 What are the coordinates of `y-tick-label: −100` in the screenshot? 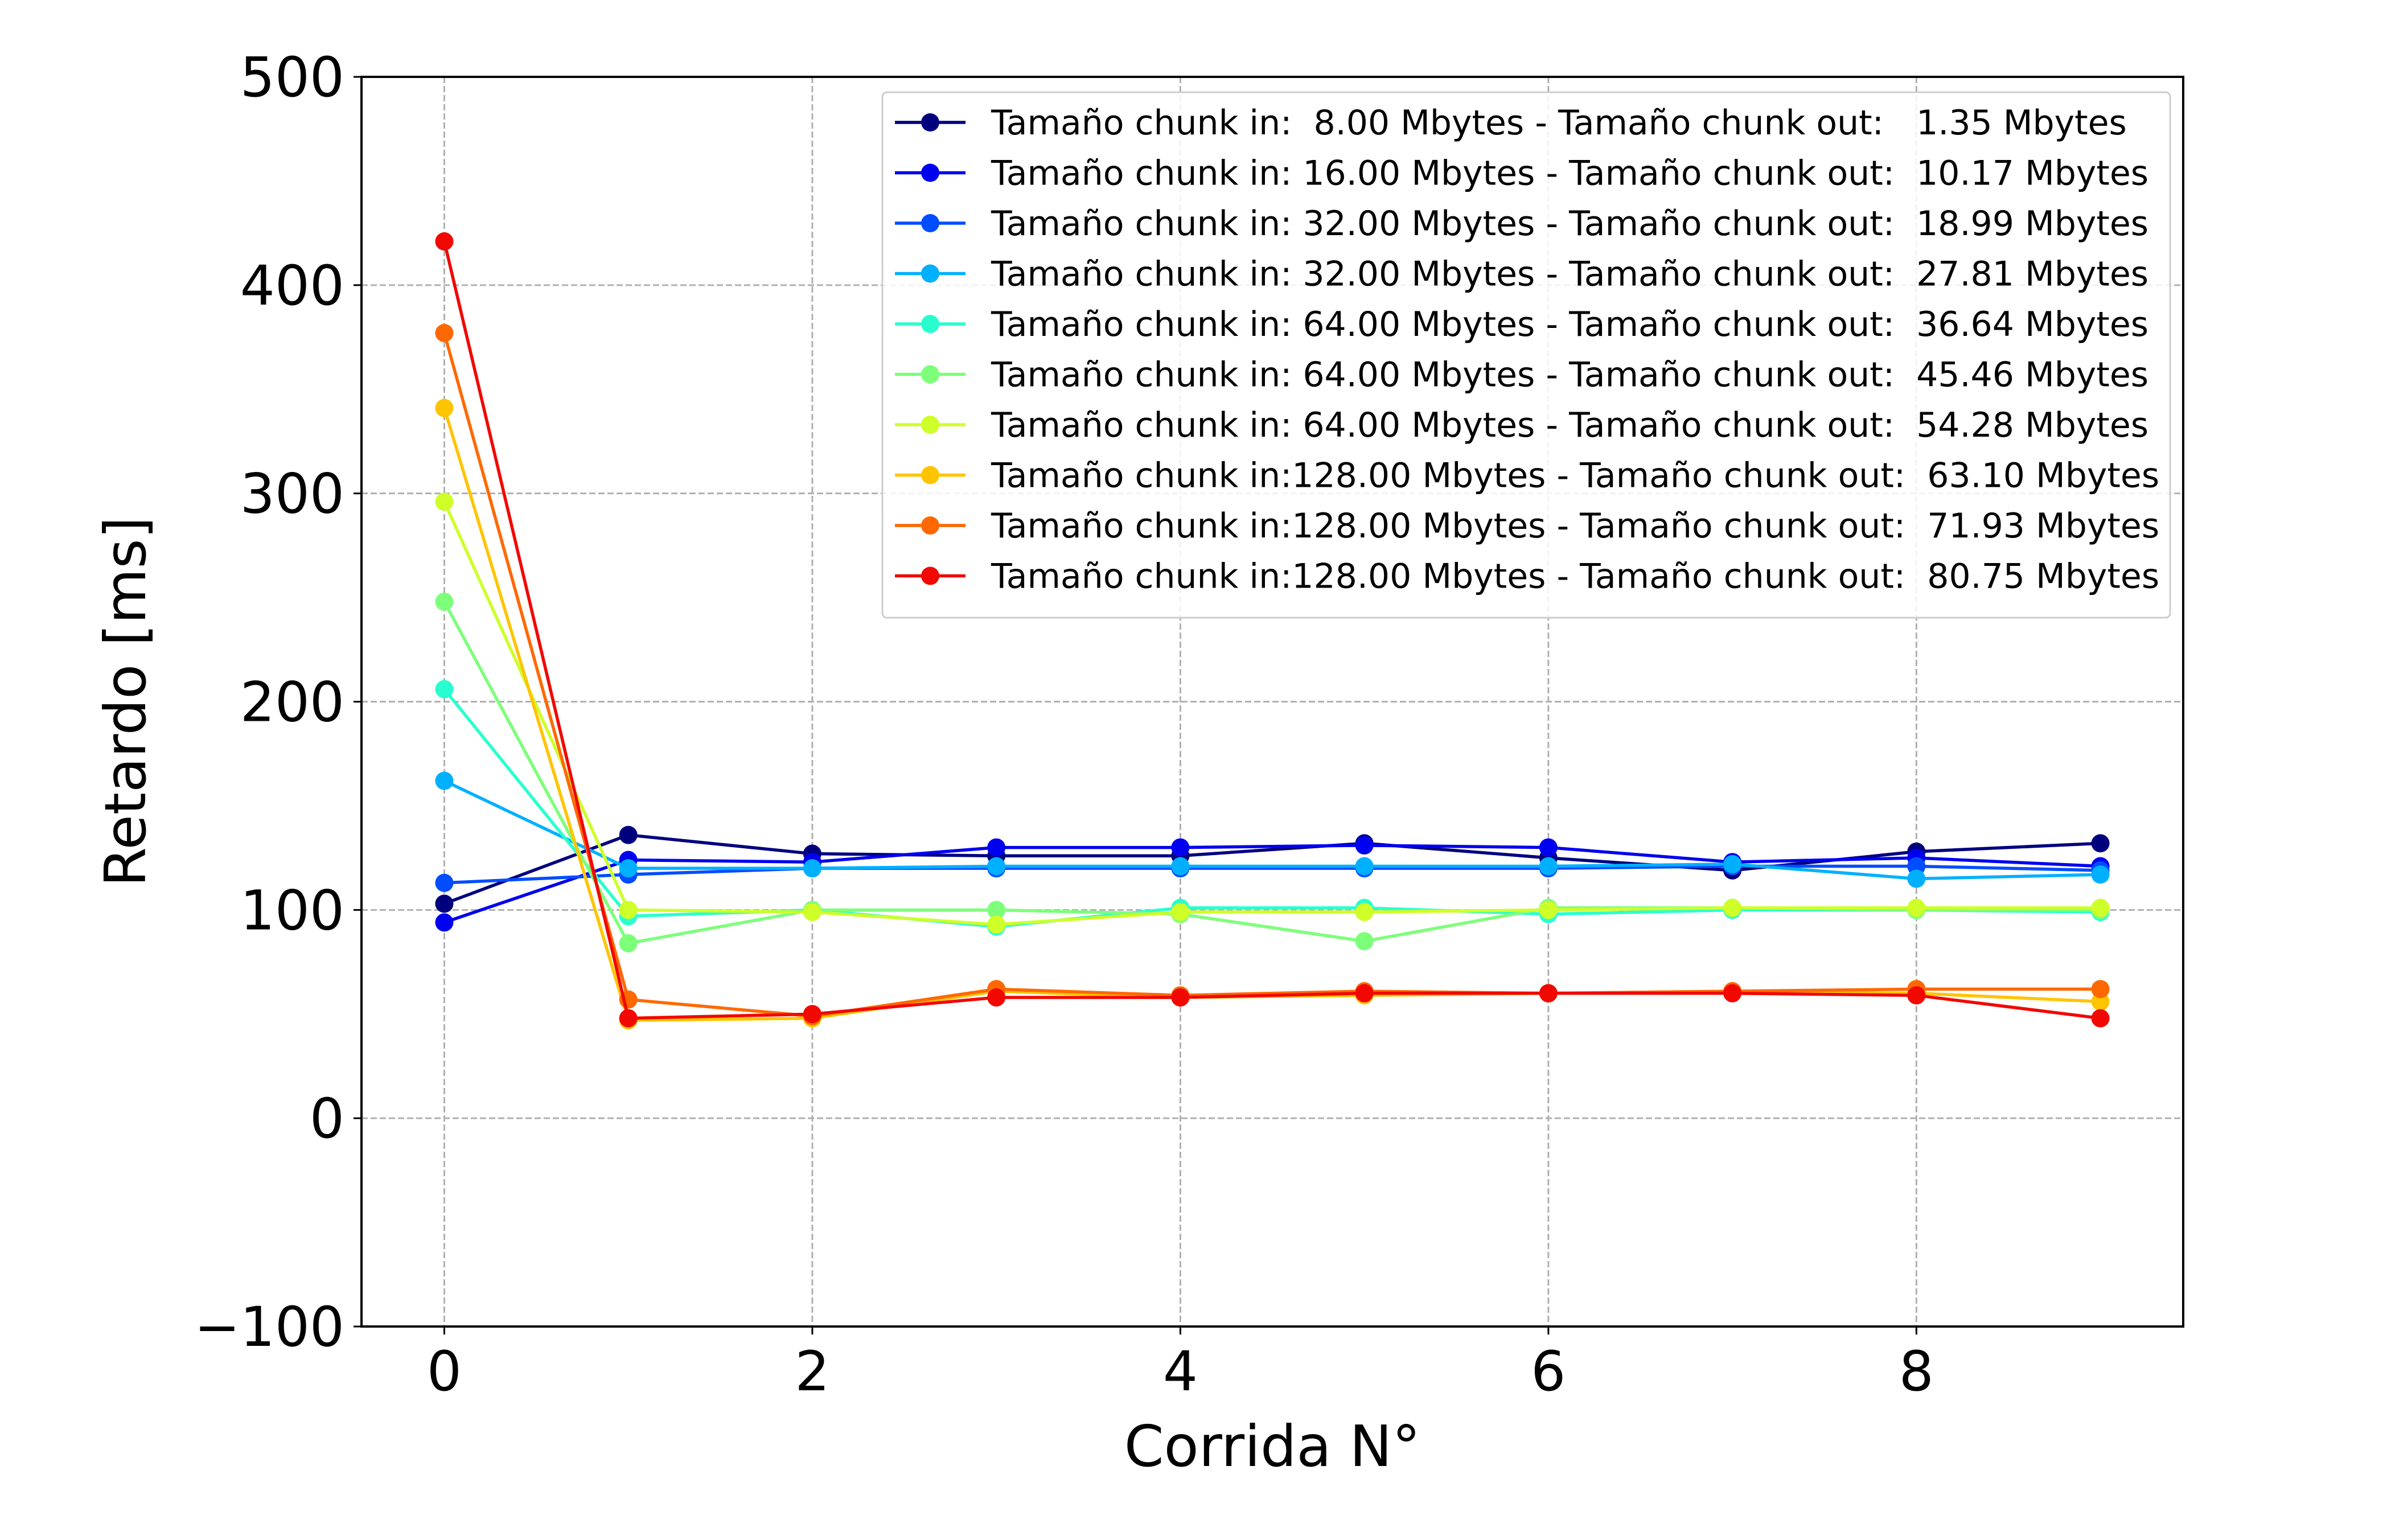 It's located at (269, 1327).